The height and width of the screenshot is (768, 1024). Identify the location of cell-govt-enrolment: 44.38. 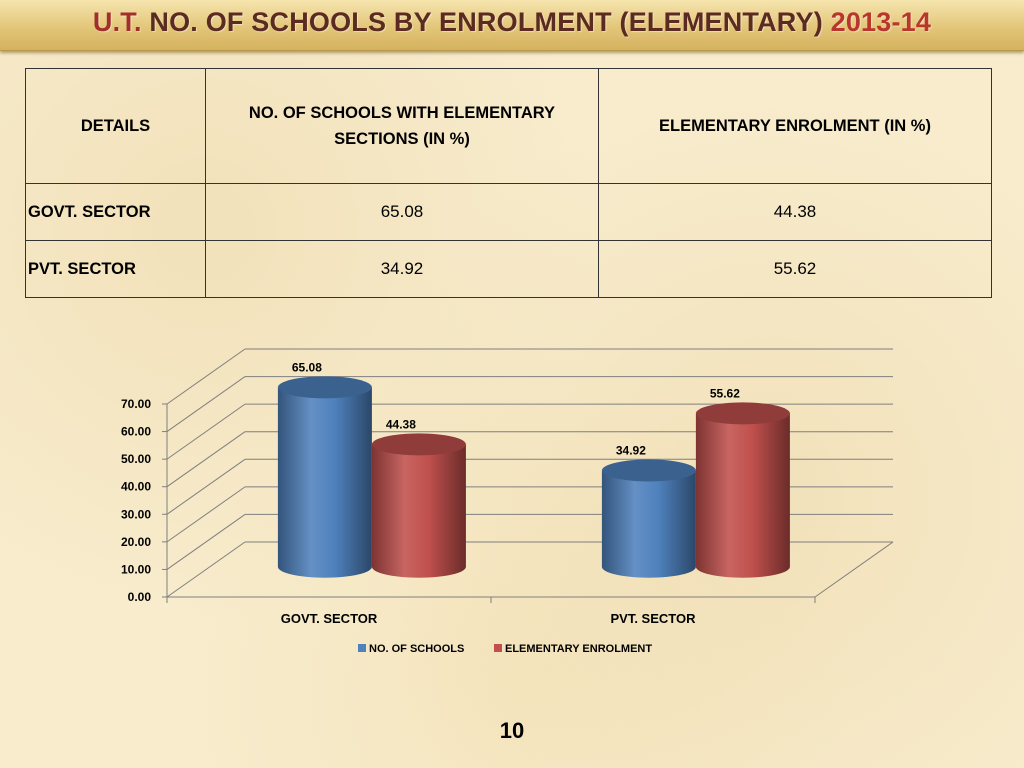
(795, 212).